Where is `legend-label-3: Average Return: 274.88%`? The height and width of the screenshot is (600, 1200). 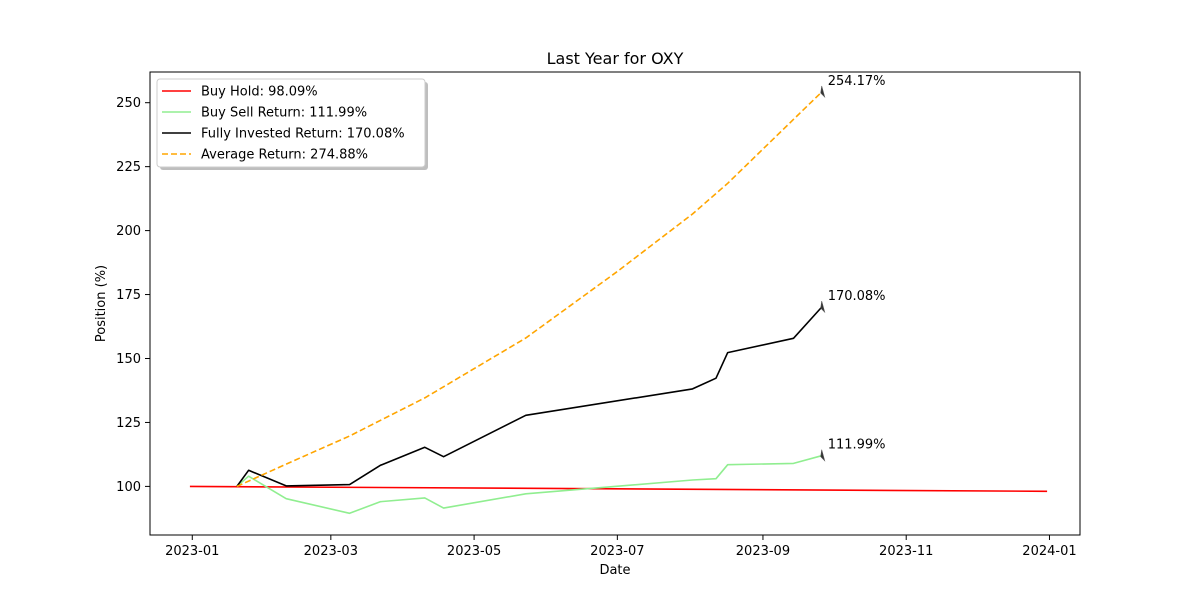 legend-label-3: Average Return: 274.88% is located at coordinates (284, 155).